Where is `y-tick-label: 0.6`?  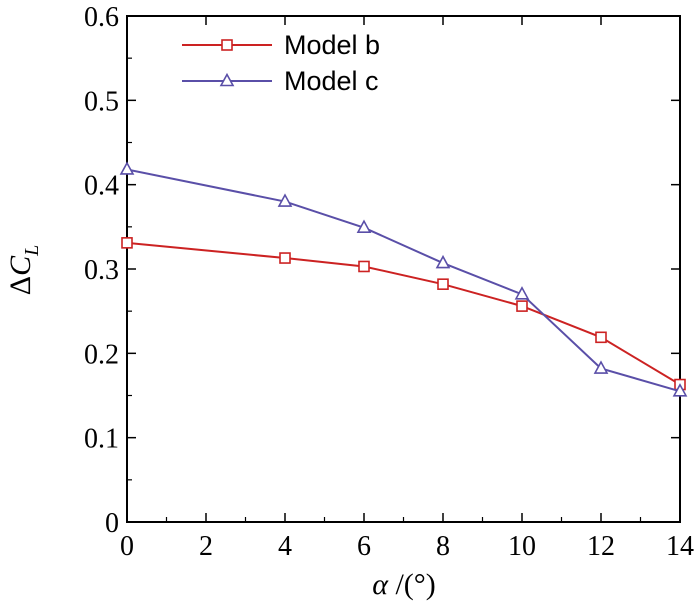
y-tick-label: 0.6 is located at coordinates (101, 17).